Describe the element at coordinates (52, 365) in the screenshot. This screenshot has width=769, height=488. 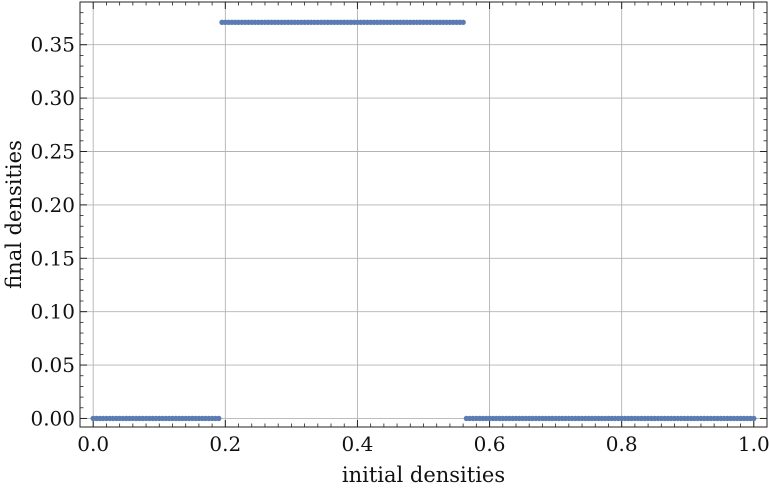
I see `y-tick-label: 0.05` at that location.